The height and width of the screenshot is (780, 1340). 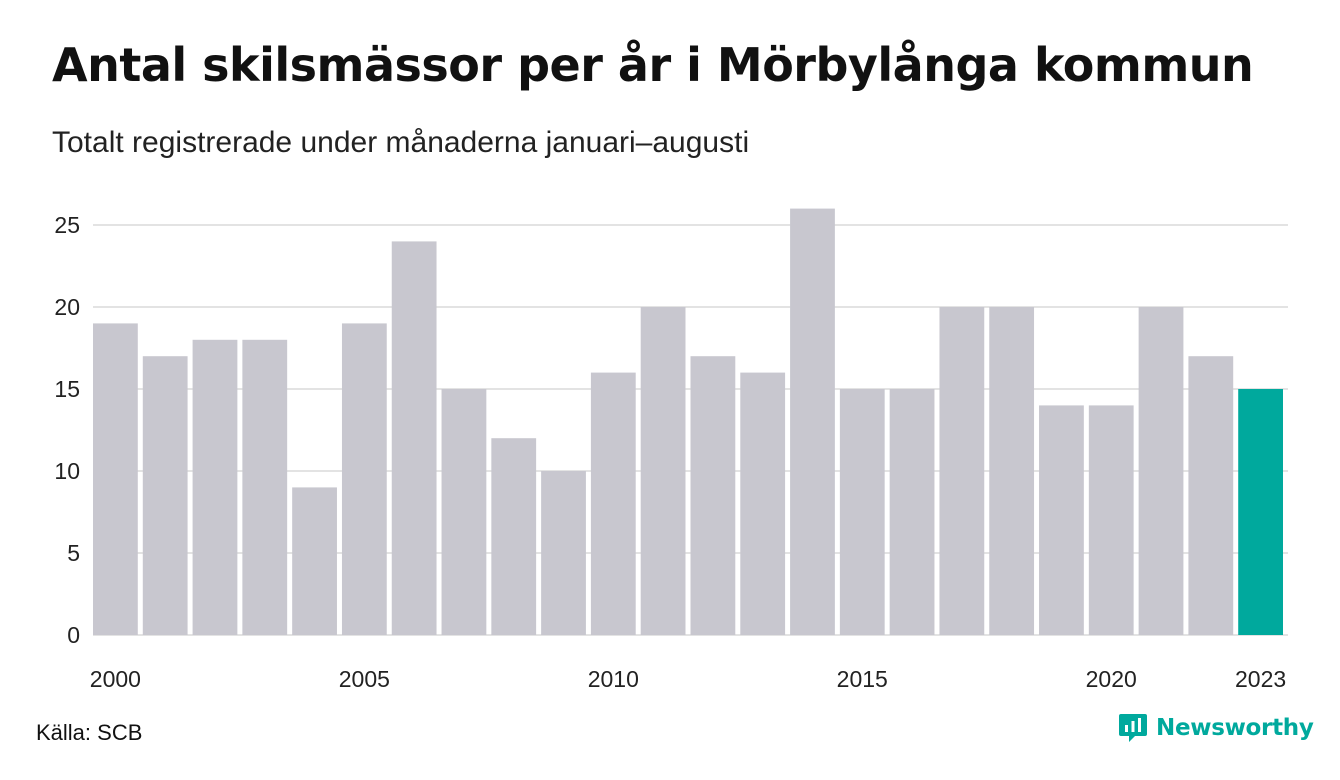 I want to click on x-tick-label: 2000, so click(x=115, y=679).